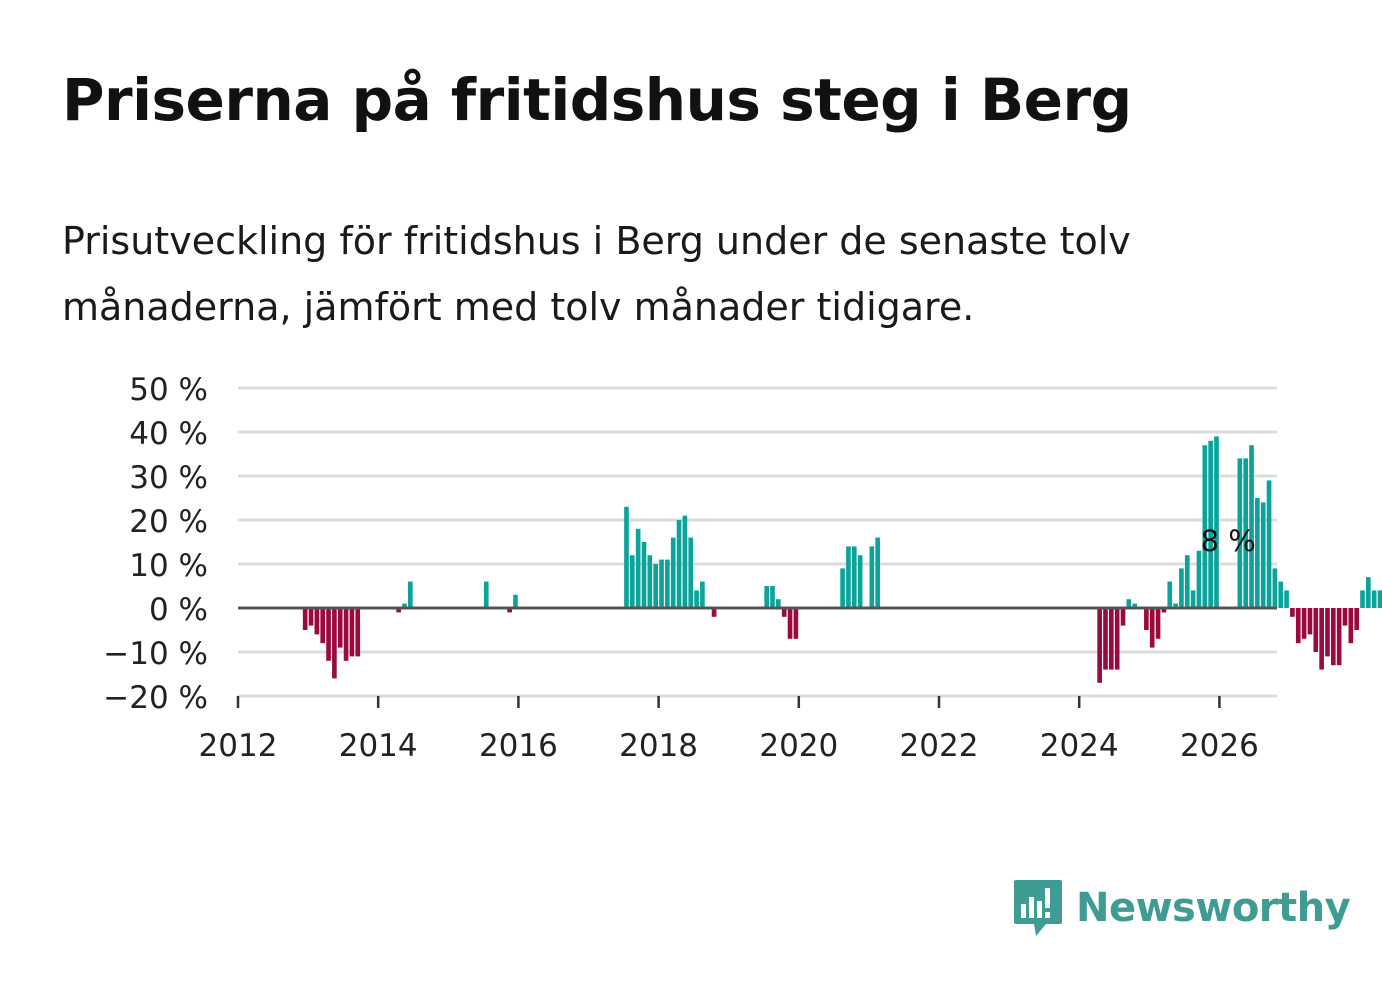 The width and height of the screenshot is (1382, 999). What do you see at coordinates (155, 544) in the screenshot?
I see `y-axis-labels: 50 % 40 % 30 % 20 % 10 % 0 % −10 % −20 %` at bounding box center [155, 544].